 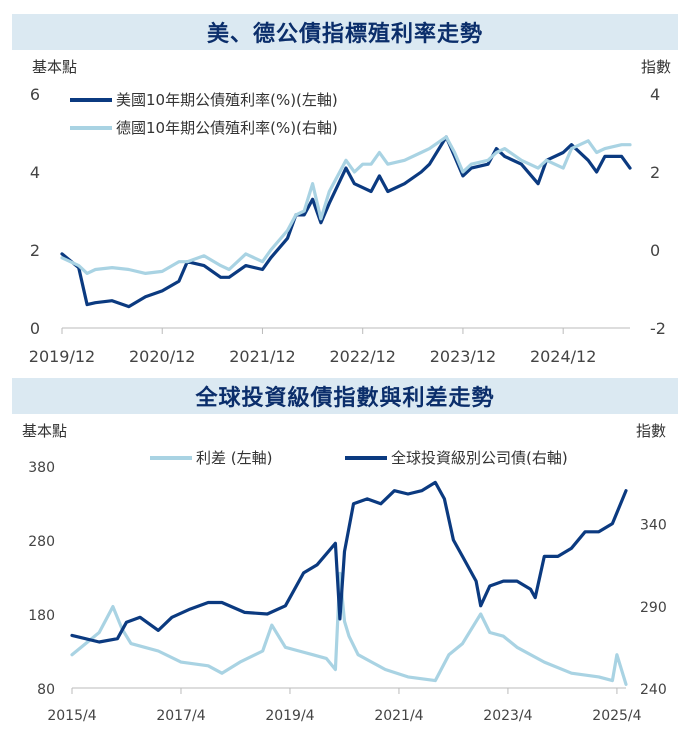 I want to click on x-tick-label: 2019/12, so click(x=62, y=356).